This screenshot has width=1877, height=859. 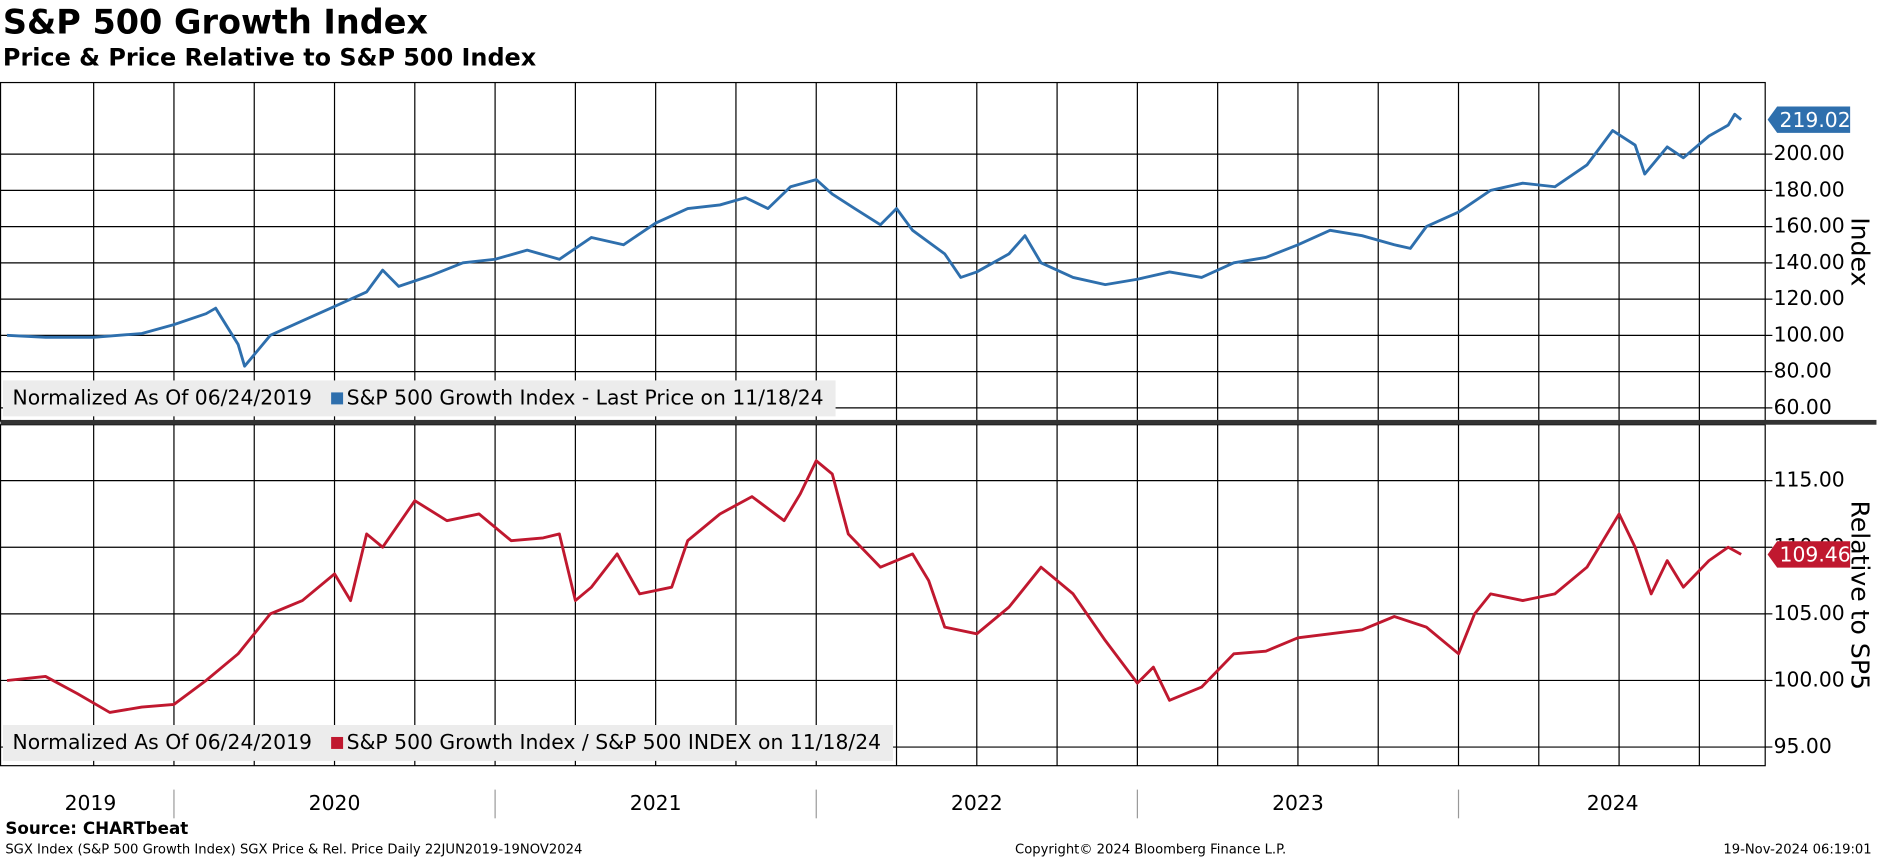 What do you see at coordinates (1797, 849) in the screenshot?
I see `timestamp: 19-Nov-2024 06:19:01` at bounding box center [1797, 849].